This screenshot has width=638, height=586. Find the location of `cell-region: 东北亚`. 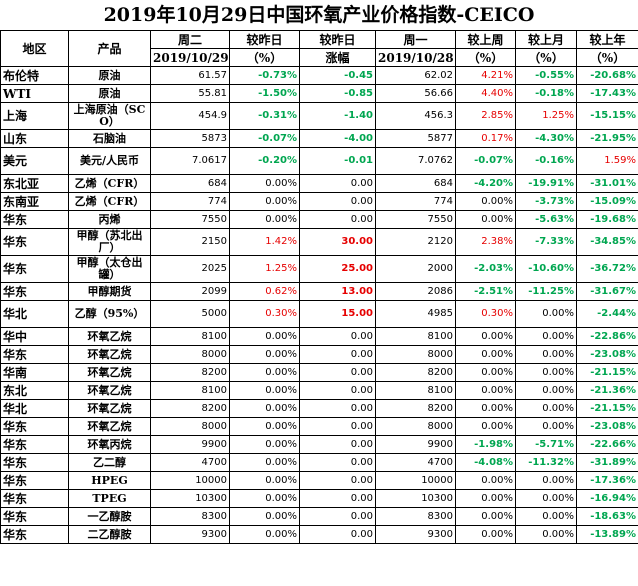

cell-region: 东北亚 is located at coordinates (34, 183).